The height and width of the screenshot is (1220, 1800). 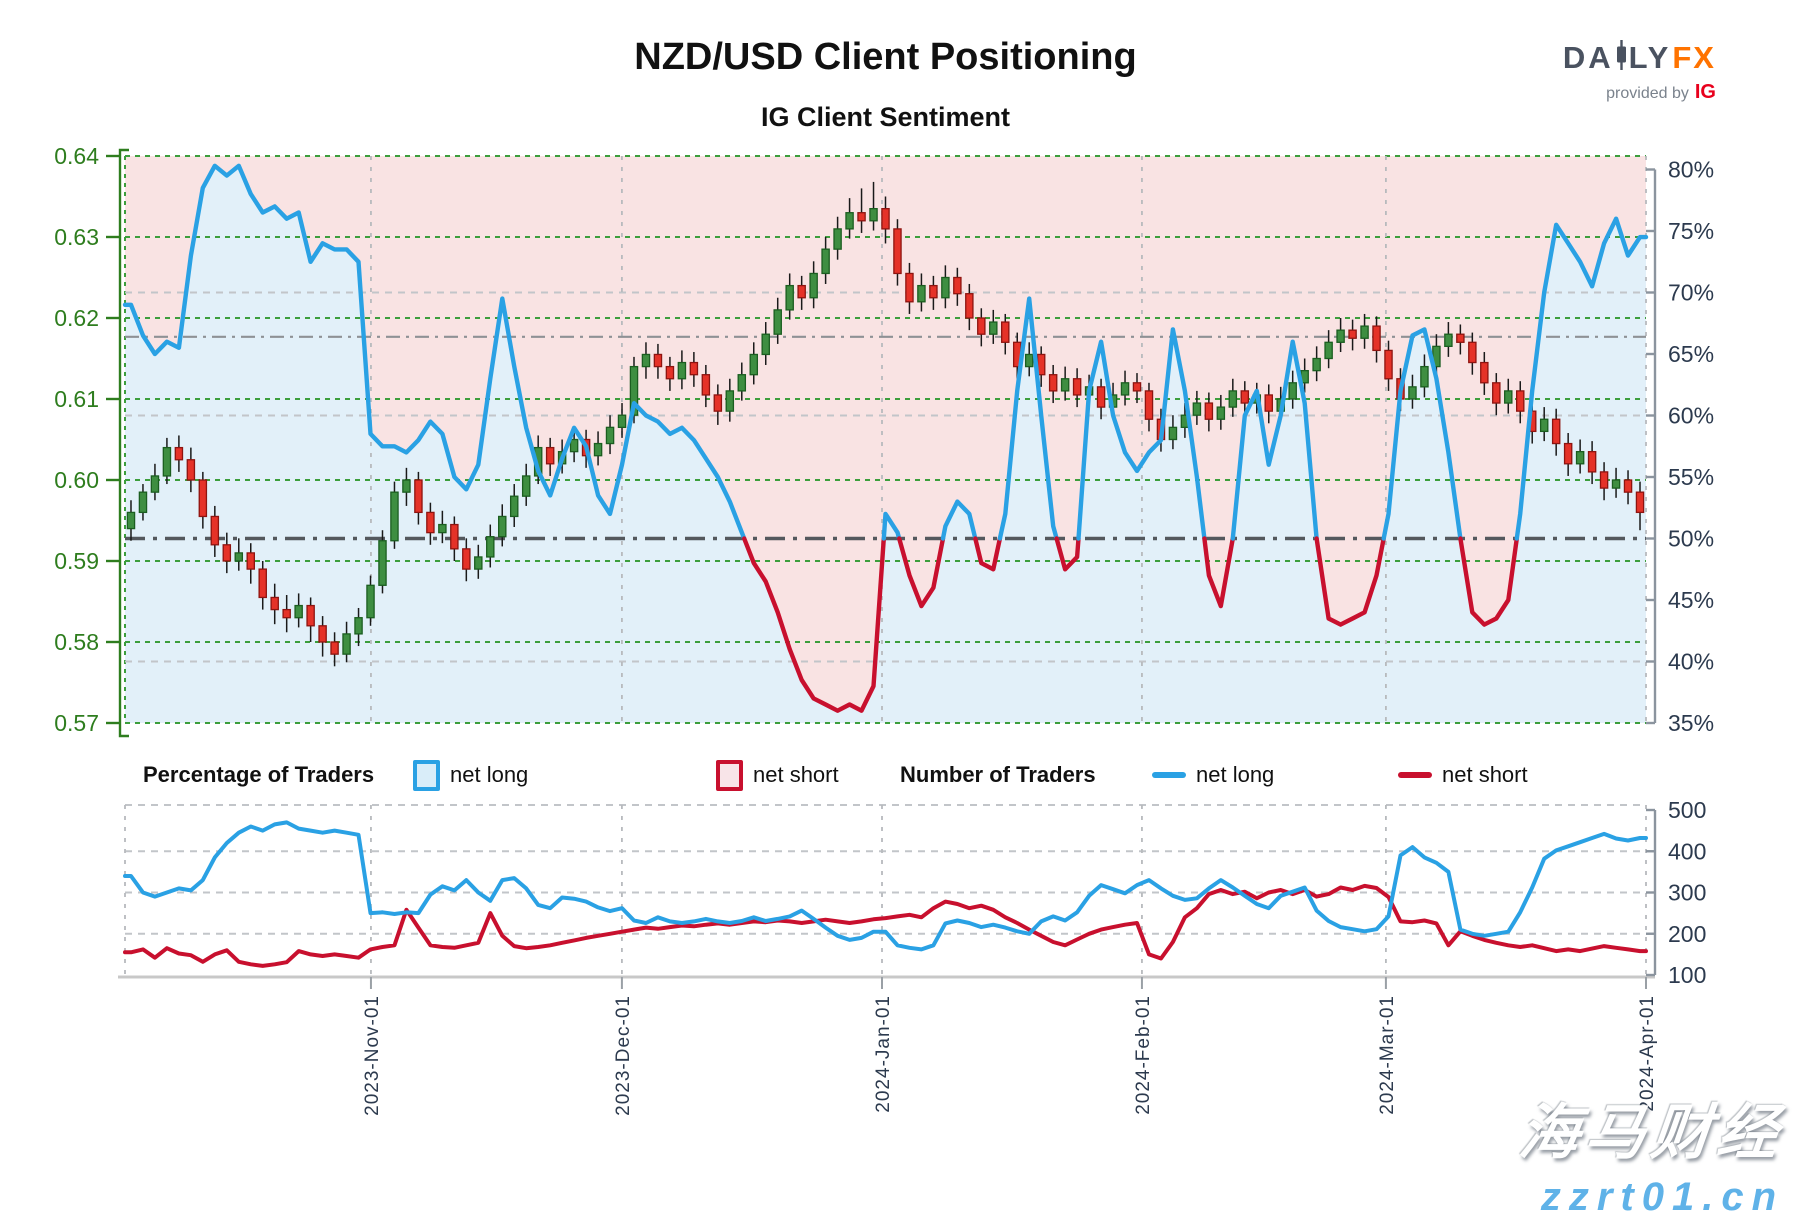 What do you see at coordinates (998, 775) in the screenshot?
I see `legend-number-of-traders: Number of Traders` at bounding box center [998, 775].